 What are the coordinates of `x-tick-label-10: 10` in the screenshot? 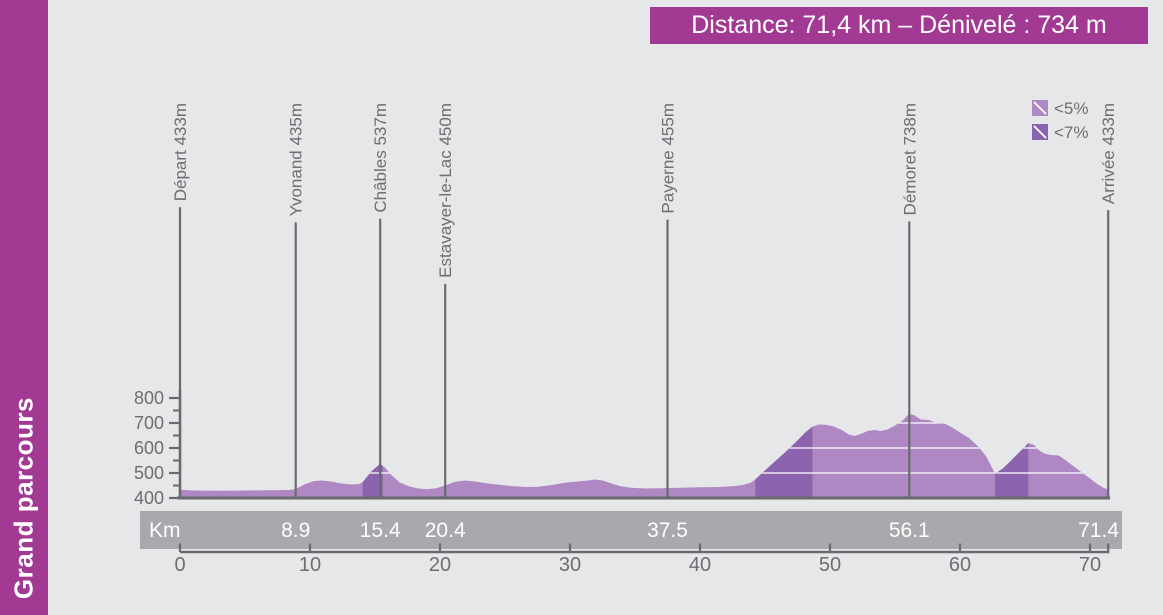 It's located at (310, 565).